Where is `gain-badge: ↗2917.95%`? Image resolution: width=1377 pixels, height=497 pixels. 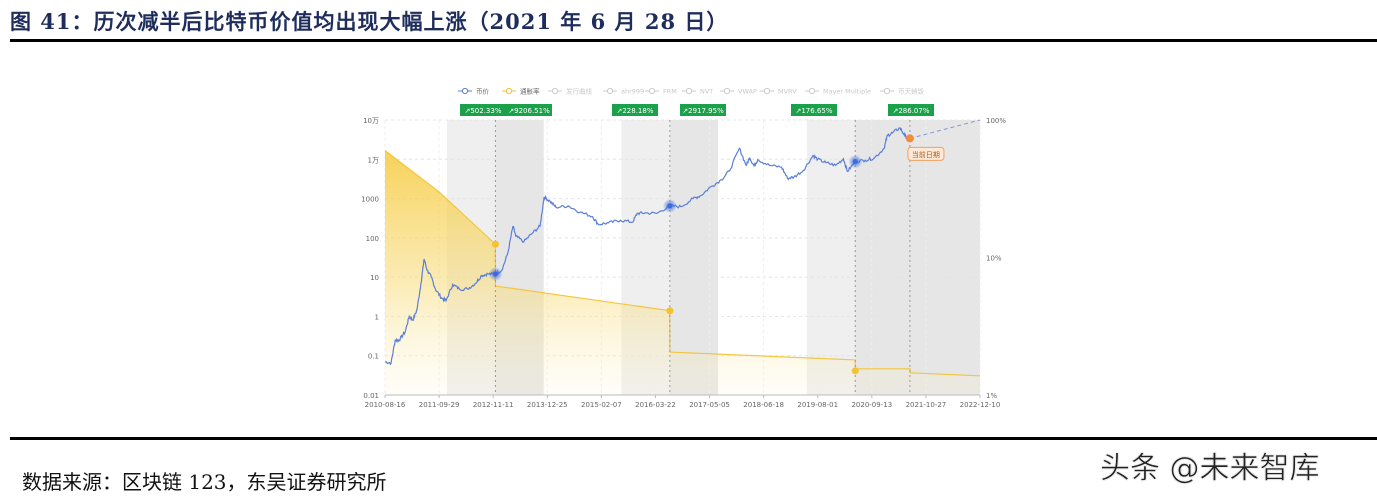
gain-badge: ↗2917.95% is located at coordinates (703, 110).